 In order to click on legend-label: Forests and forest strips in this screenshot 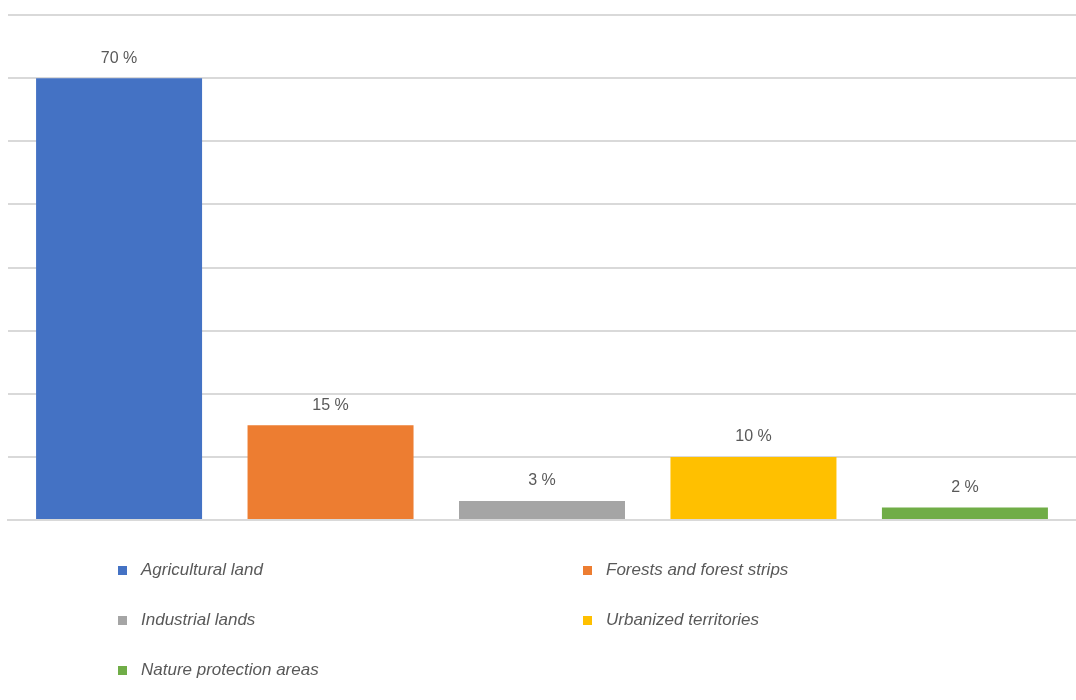, I will do `click(697, 570)`.